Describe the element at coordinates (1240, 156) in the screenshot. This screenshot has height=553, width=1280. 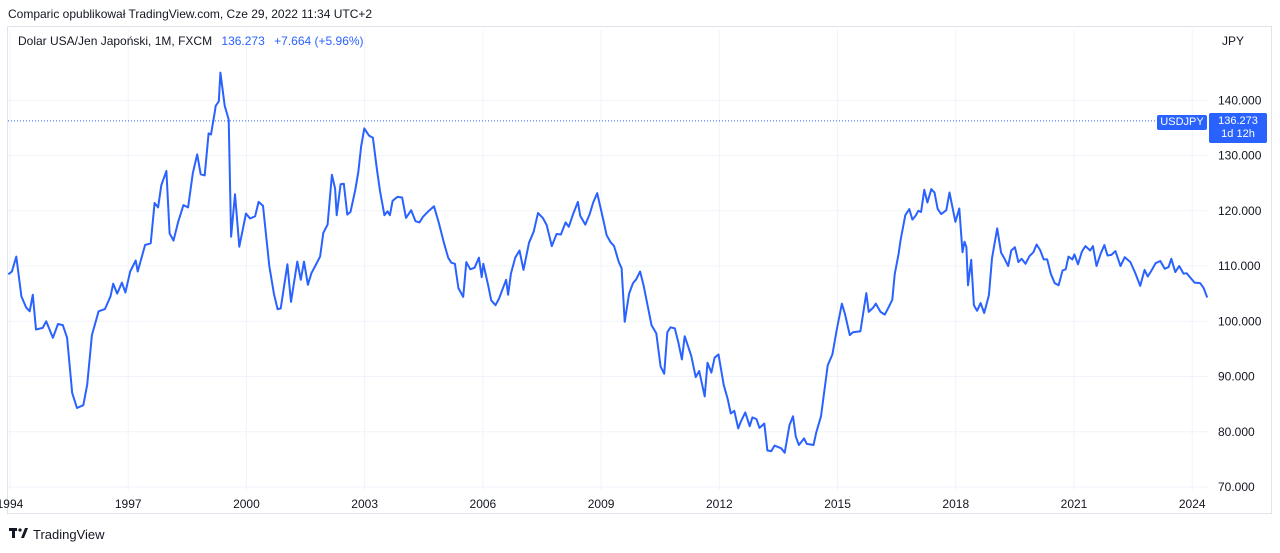
I see `y-tick-label: 130.000` at that location.